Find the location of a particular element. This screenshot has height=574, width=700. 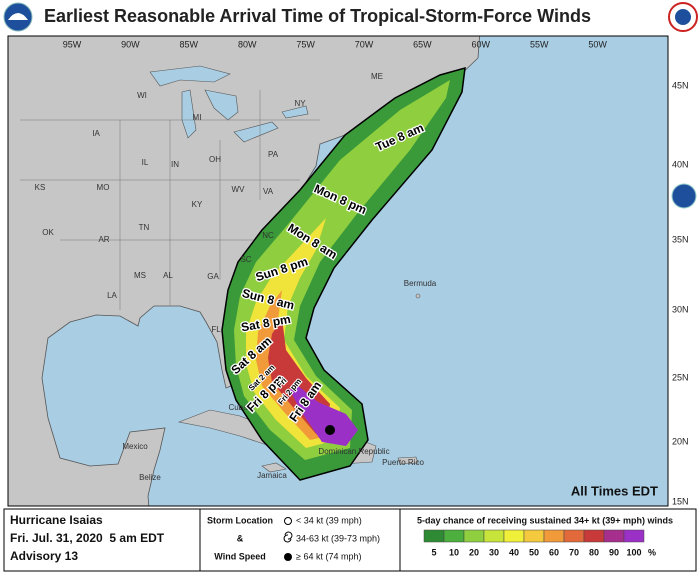

place-label: SC is located at coordinates (245, 259).